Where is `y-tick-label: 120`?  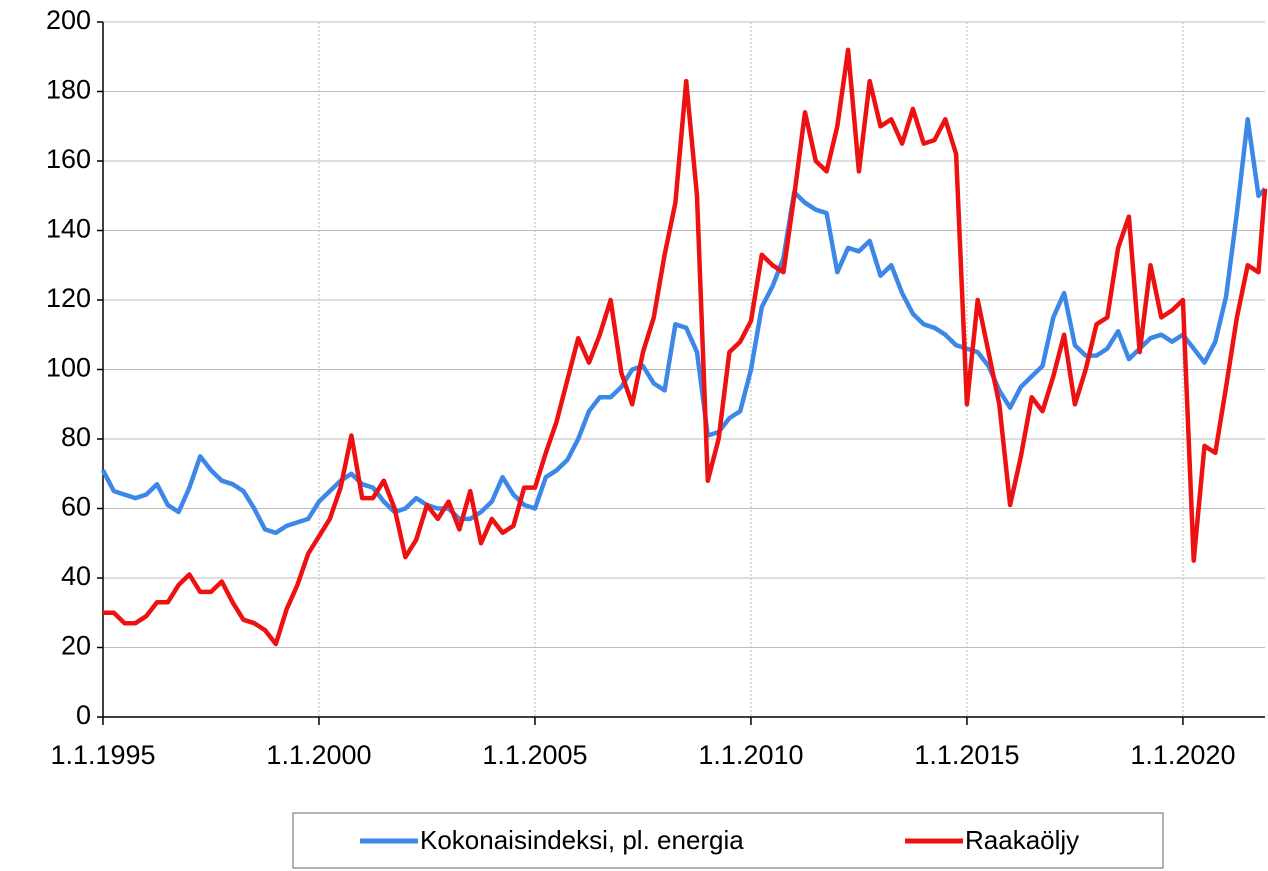 y-tick-label: 120 is located at coordinates (68, 298).